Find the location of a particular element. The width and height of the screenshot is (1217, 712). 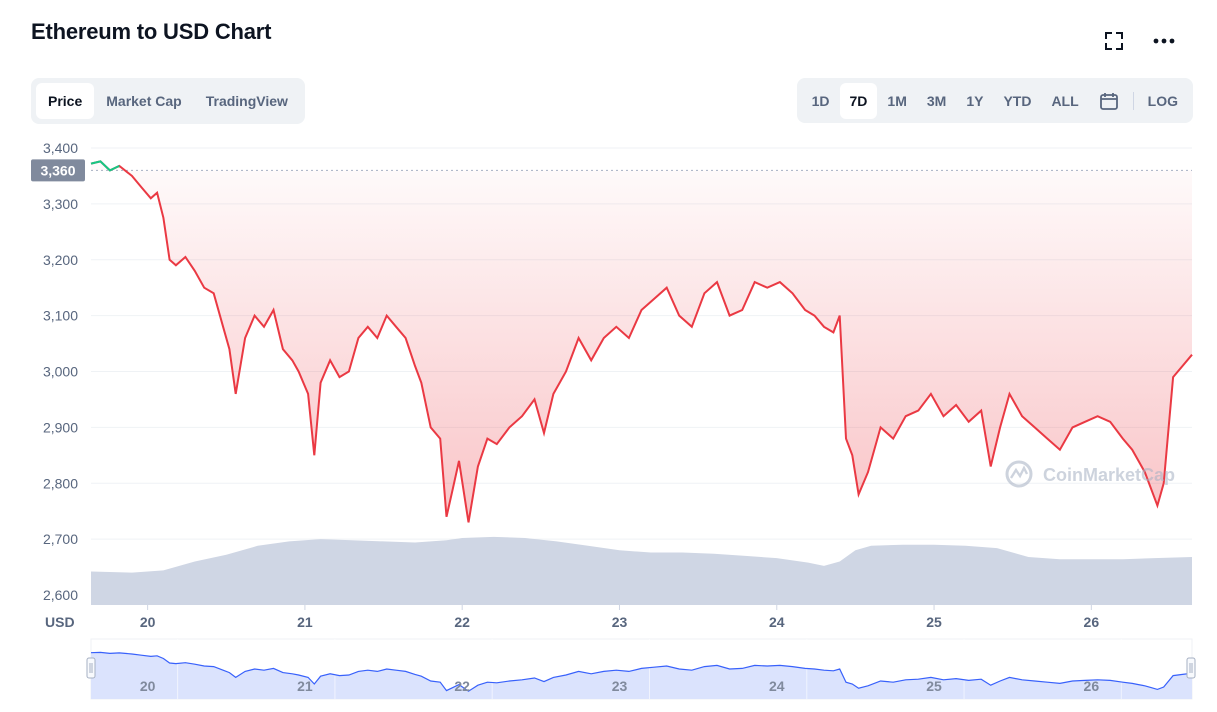

watermark-text: CoinMarketCap is located at coordinates (1109, 475).